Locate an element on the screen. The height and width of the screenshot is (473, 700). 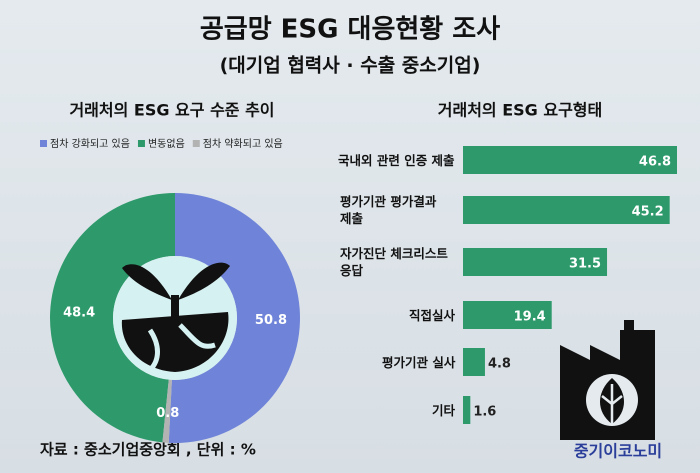
bar-category-label: 자가진단 체크리스트 응답 is located at coordinates (394, 262).